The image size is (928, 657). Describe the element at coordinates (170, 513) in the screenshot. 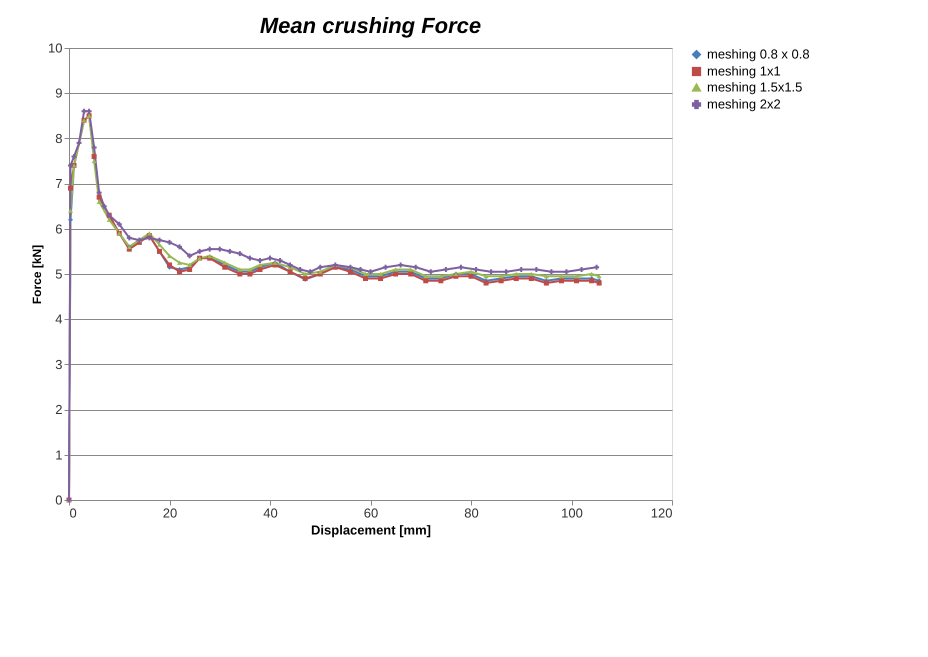

I see `x-tick-label: 20` at that location.